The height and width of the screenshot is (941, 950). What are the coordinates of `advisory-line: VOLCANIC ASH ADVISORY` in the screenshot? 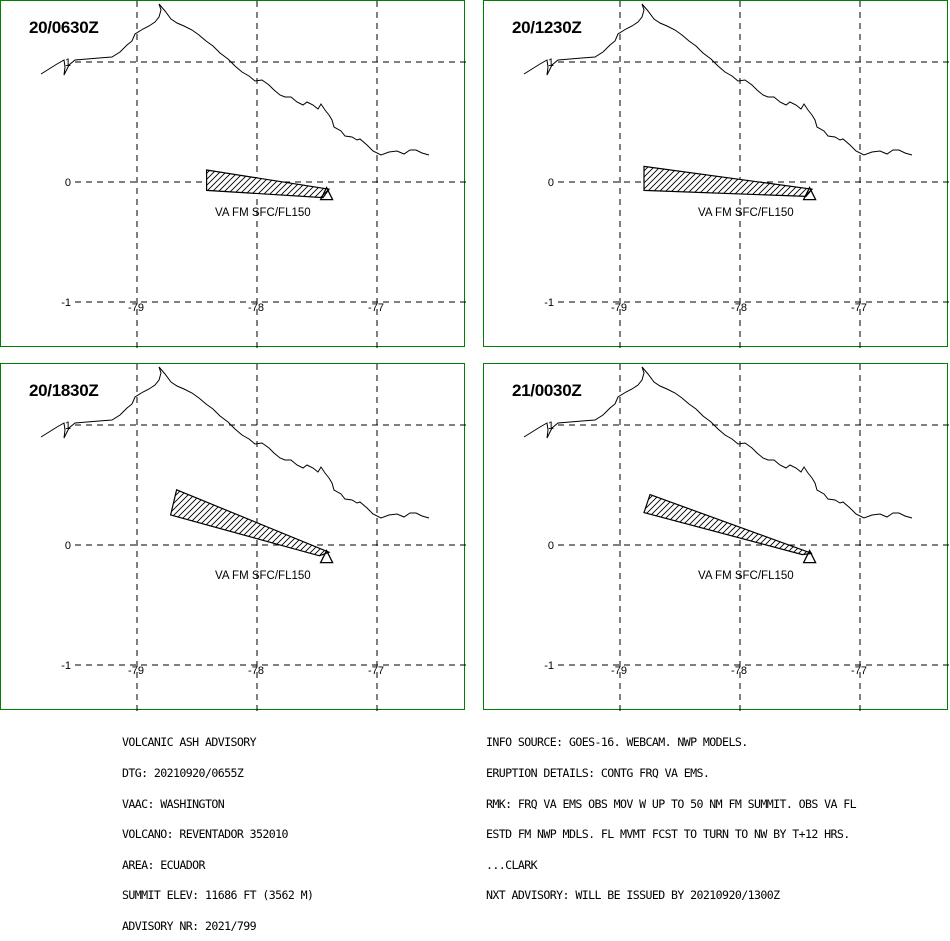 It's located at (189, 742).